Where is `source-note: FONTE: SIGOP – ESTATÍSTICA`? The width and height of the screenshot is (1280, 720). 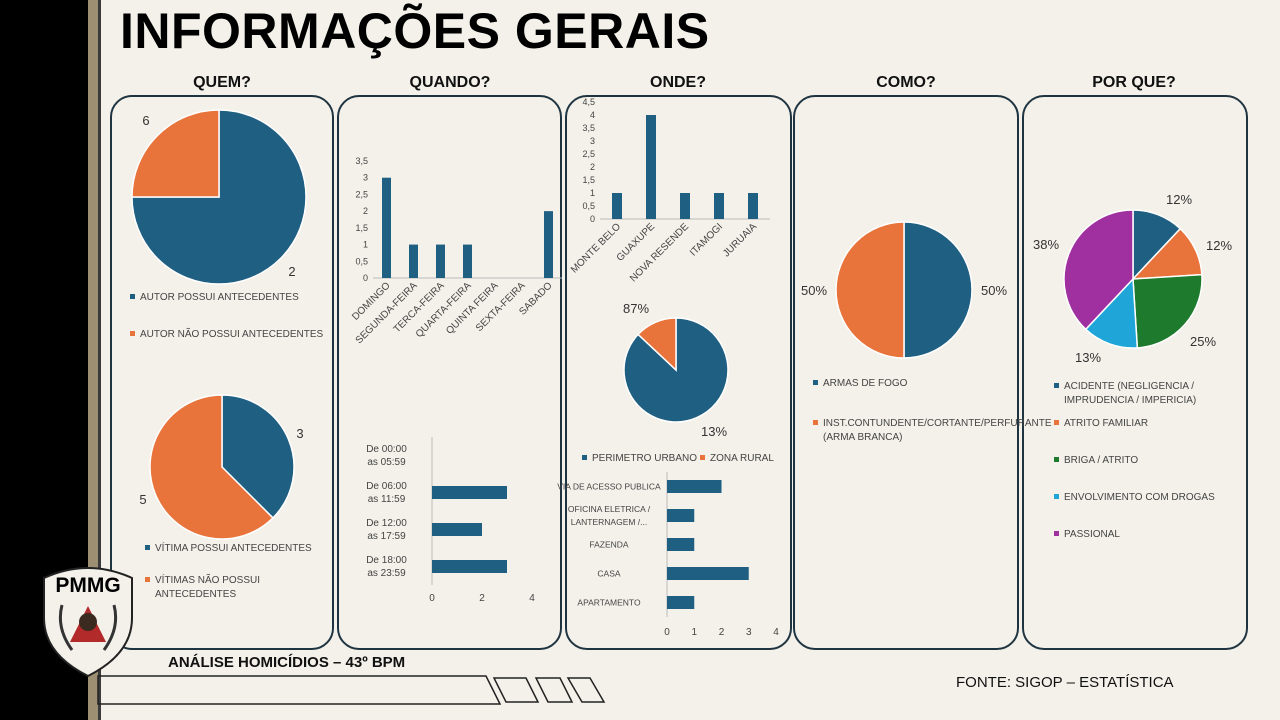
source-note: FONTE: SIGOP – ESTATÍSTICA is located at coordinates (1065, 682).